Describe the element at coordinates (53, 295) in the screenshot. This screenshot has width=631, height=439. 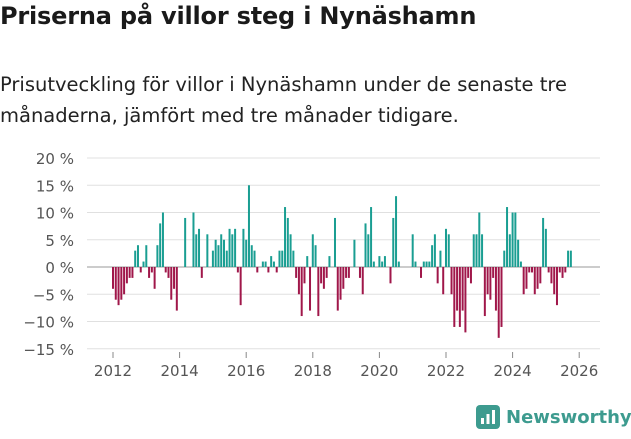
I see `y-tick-label: −5 %` at that location.